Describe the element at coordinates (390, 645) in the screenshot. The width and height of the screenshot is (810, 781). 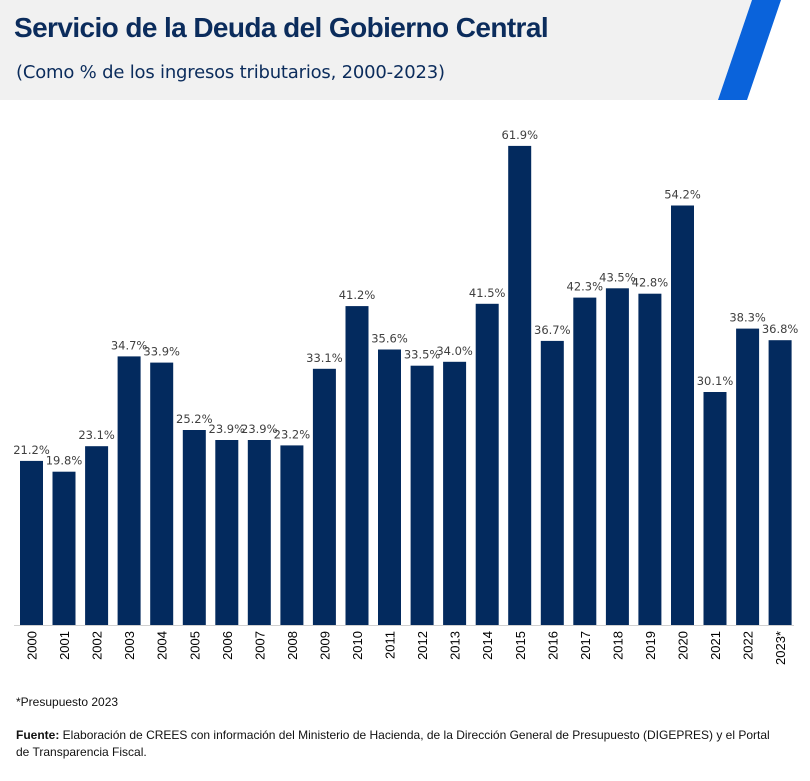
I see `x-tick-label: 2011` at that location.